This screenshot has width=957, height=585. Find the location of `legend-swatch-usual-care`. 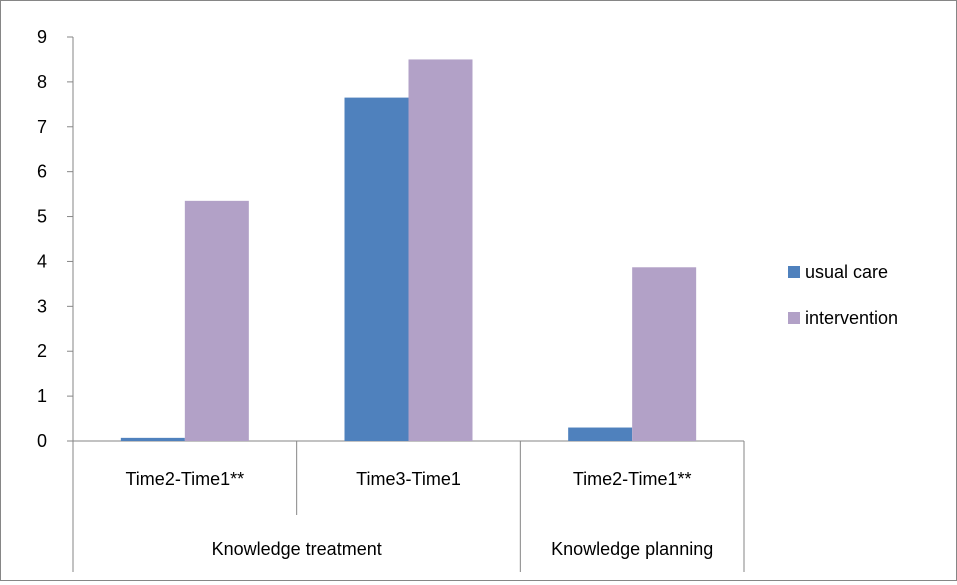

legend-swatch-usual-care is located at coordinates (794, 272).